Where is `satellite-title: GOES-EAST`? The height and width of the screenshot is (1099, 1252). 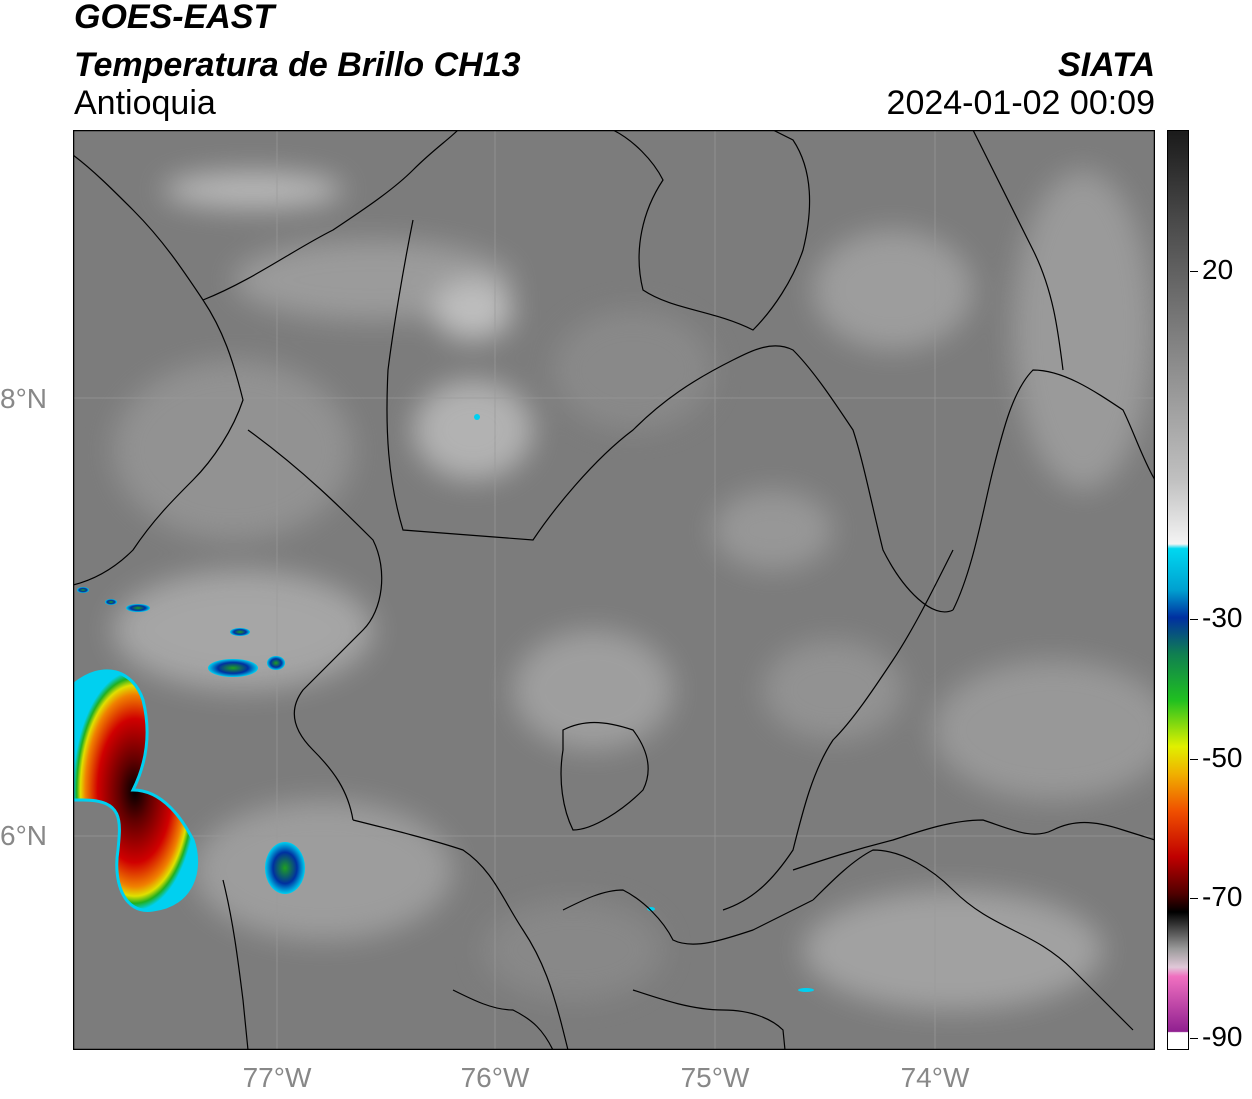
satellite-title: GOES-EAST is located at coordinates (174, 18).